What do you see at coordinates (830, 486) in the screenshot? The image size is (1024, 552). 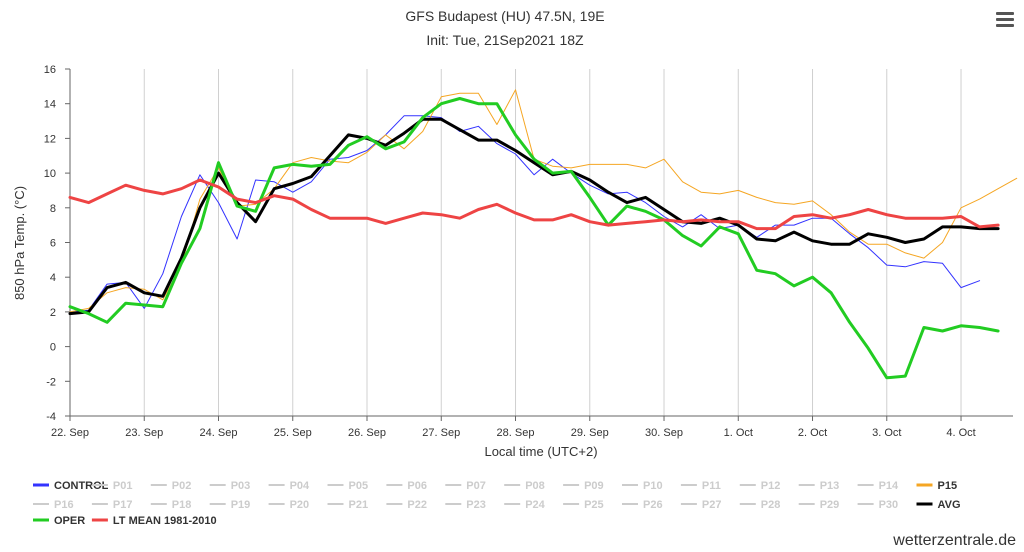 I see `legend-label-p13: P13` at bounding box center [830, 486].